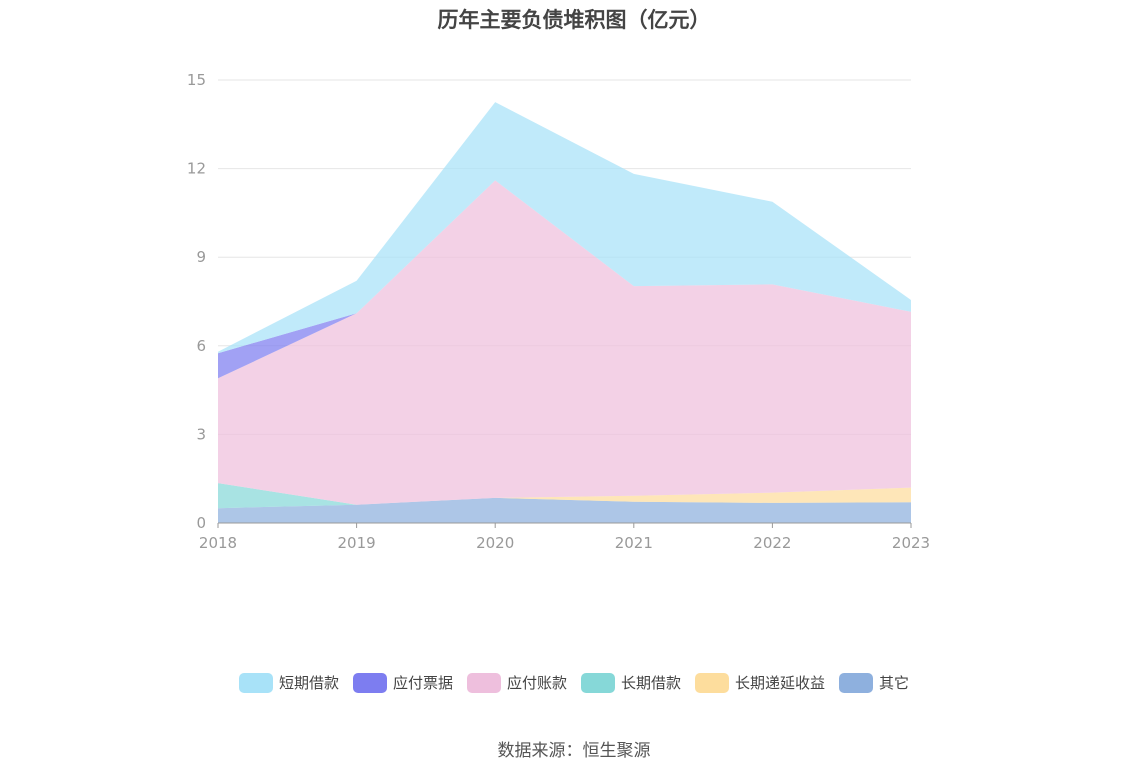 The height and width of the screenshot is (776, 1148). Describe the element at coordinates (201, 257) in the screenshot. I see `y-tick-label: 9` at that location.